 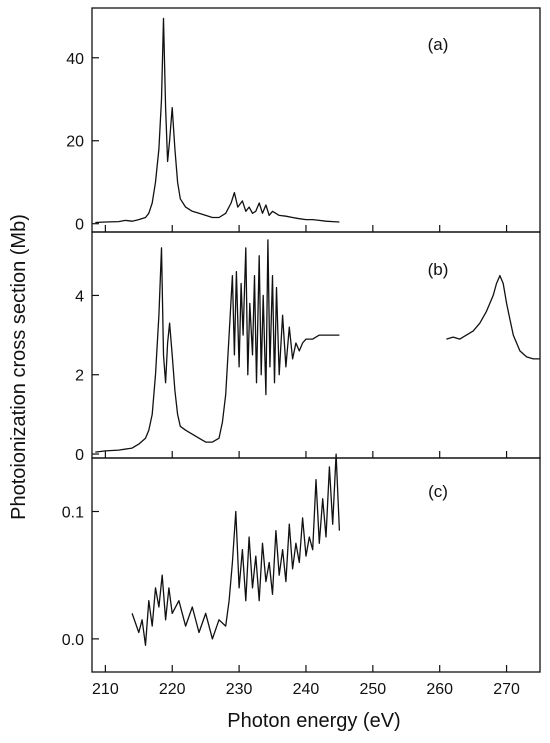 What do you see at coordinates (75, 142) in the screenshot?
I see `y-tick-label: 20` at bounding box center [75, 142].